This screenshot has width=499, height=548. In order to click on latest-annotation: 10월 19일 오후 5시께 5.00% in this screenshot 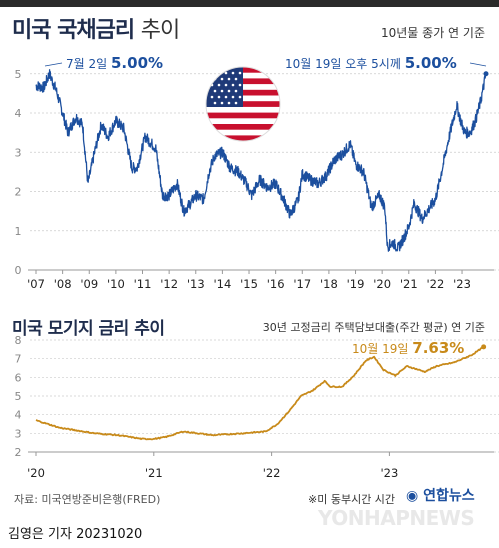, I will do `click(371, 63)`.